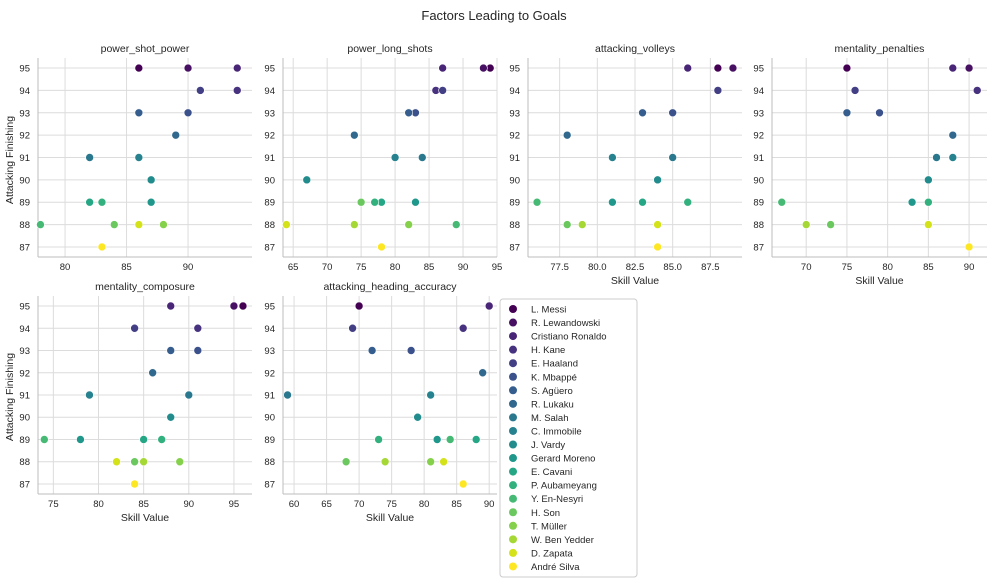 The width and height of the screenshot is (999, 582). What do you see at coordinates (879, 281) in the screenshot?
I see `x-axis-label: Skill Value` at bounding box center [879, 281].